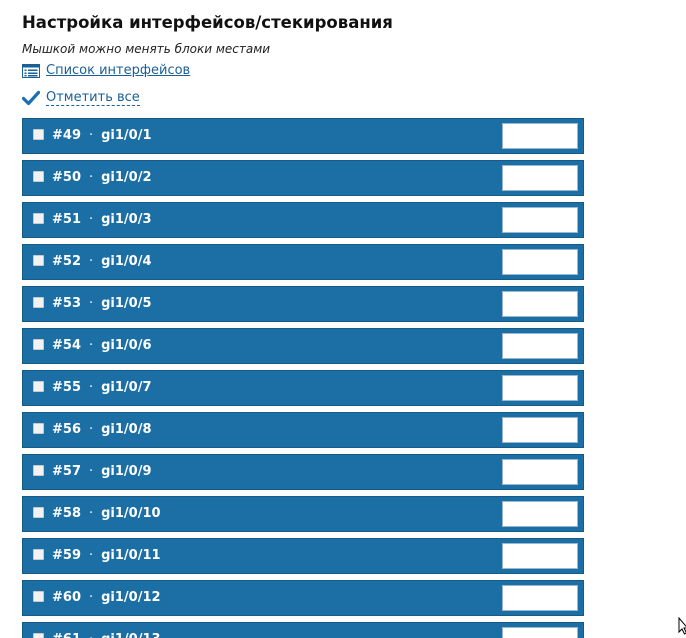 The image size is (686, 638). What do you see at coordinates (303, 136) in the screenshot?
I see `interface-block: #49 · gi1/0/1` at bounding box center [303, 136].